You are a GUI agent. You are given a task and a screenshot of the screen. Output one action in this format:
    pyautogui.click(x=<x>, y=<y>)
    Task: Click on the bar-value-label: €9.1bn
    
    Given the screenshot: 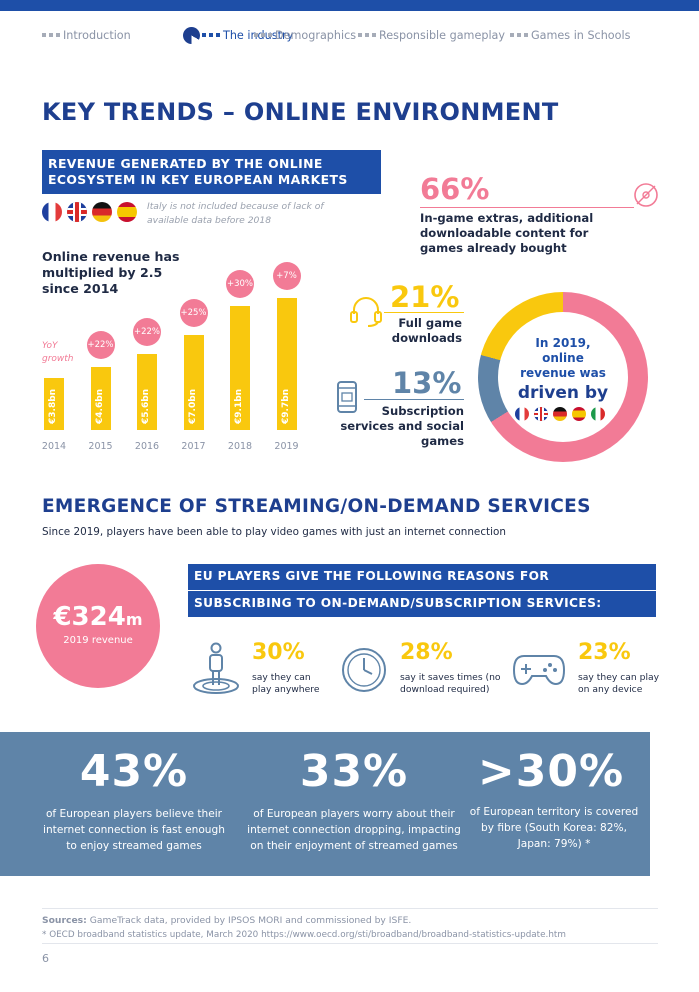 What is the action you would take?
    pyautogui.click(x=239, y=406)
    